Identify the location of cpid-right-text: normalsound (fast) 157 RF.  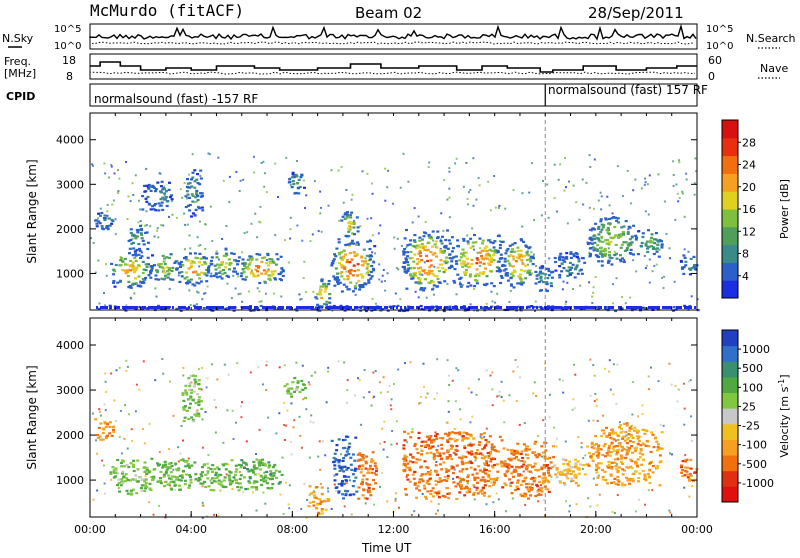
(628, 90).